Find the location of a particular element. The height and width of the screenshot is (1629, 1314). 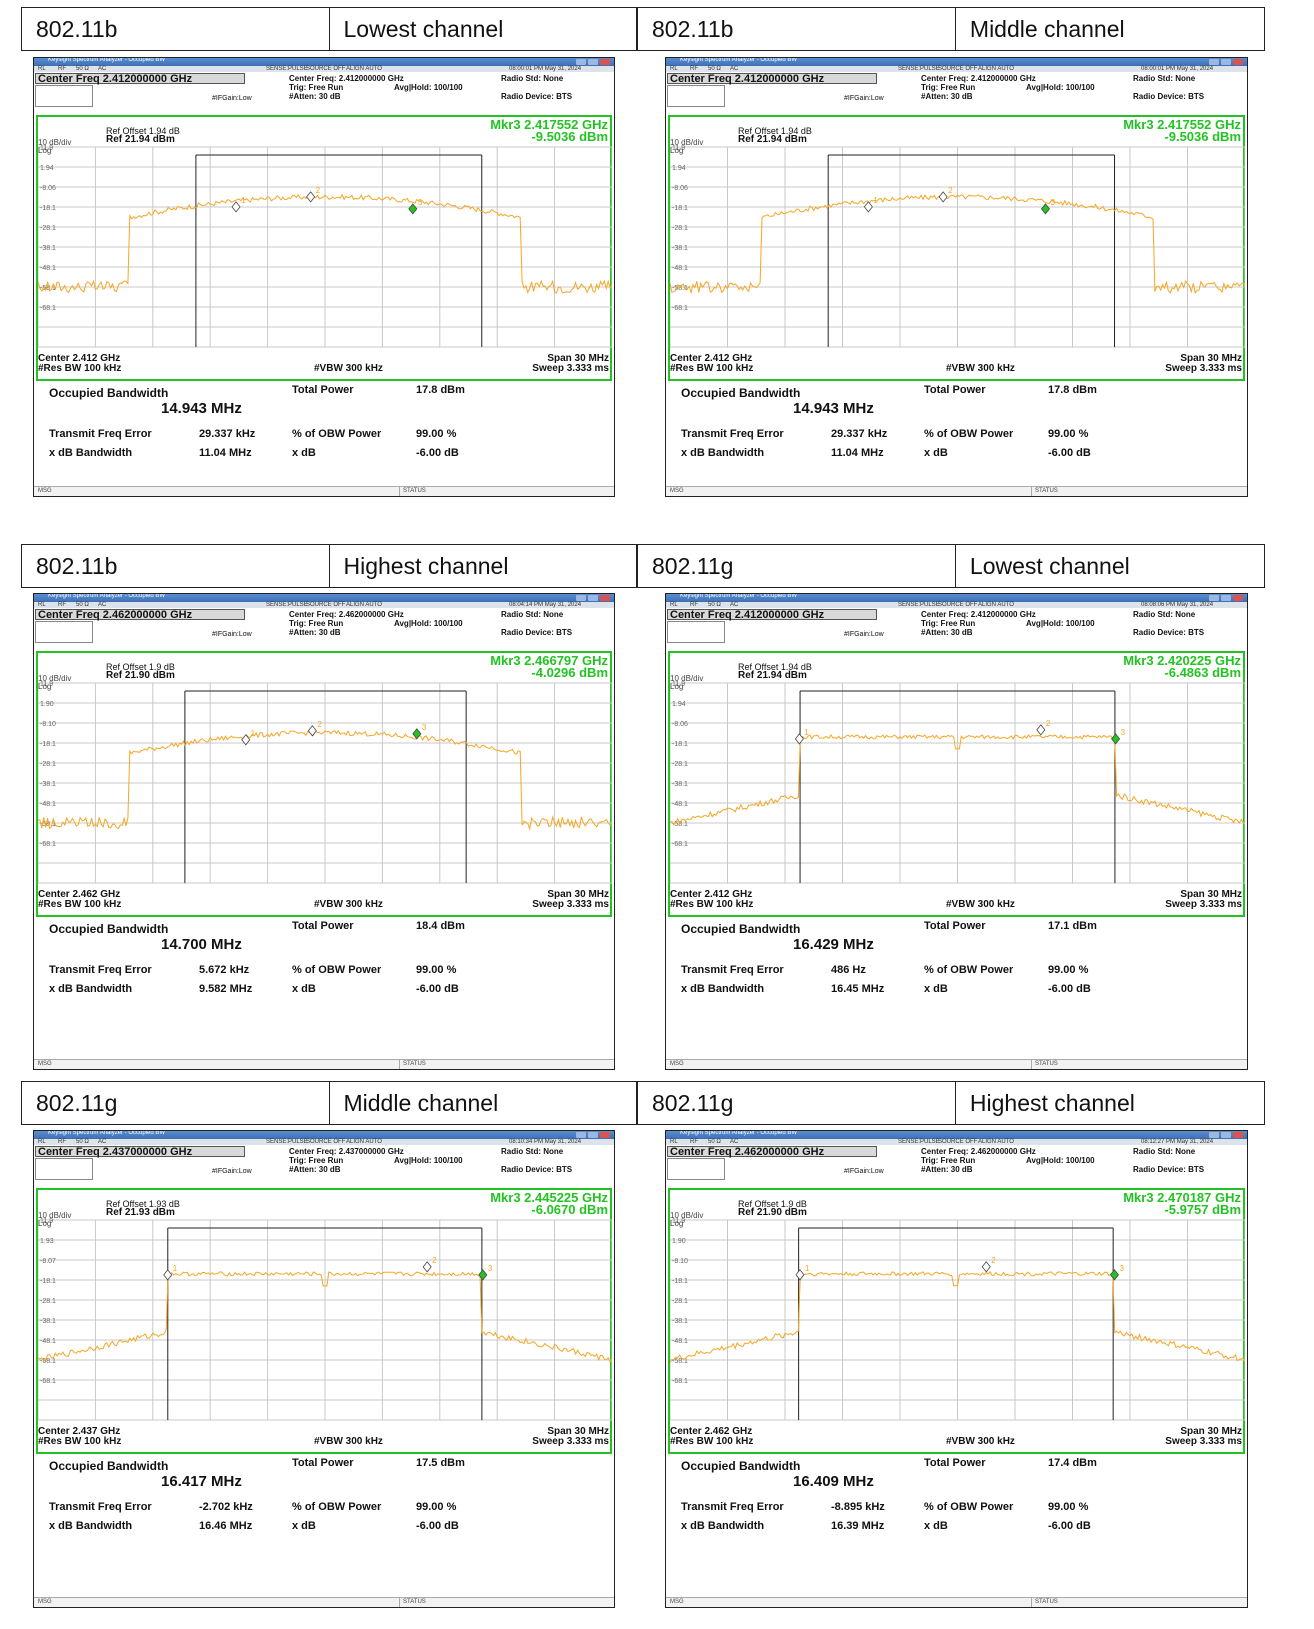

center-freq-detail: Center Freq: 2.462000000 GHz is located at coordinates (978, 1151).